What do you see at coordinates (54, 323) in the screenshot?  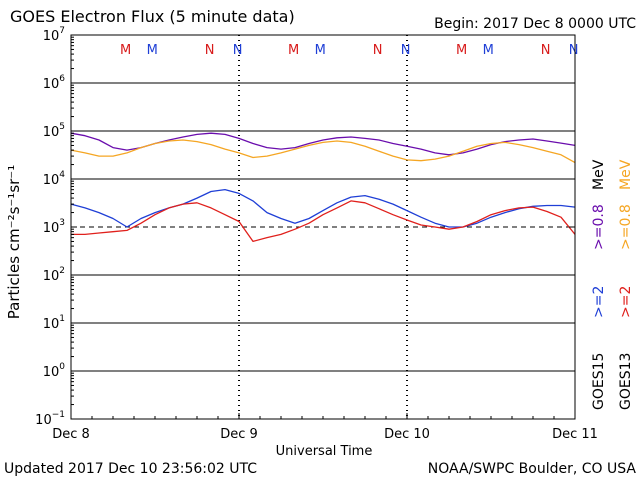 I see `y-tick-label: 10¹` at bounding box center [54, 323].